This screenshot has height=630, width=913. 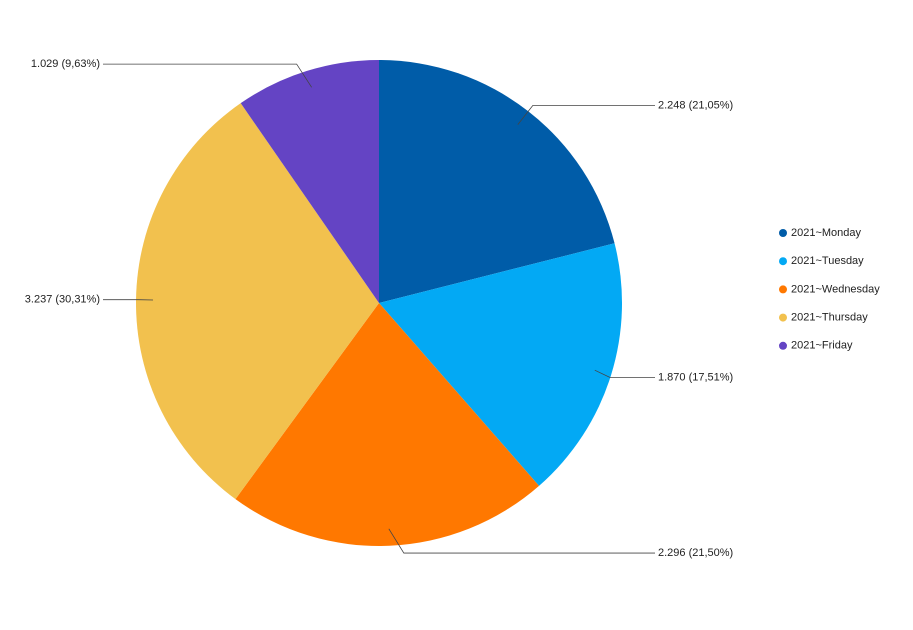 I want to click on legend-label: 2021~Tuesday, so click(x=827, y=261).